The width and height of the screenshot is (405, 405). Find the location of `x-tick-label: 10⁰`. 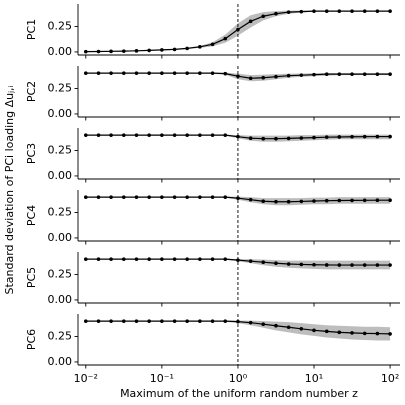

x-tick-label: 10⁰ is located at coordinates (238, 378).